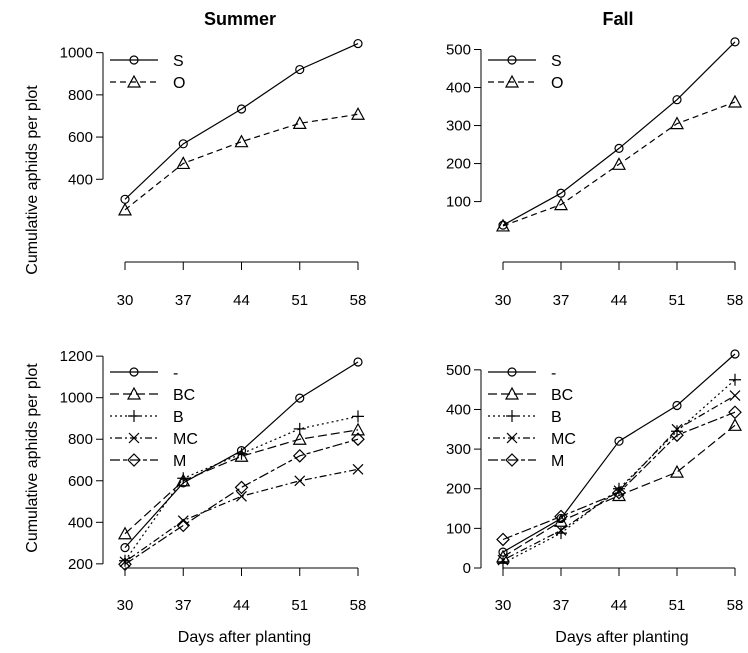  What do you see at coordinates (617, 19) in the screenshot?
I see `panel-title: Fall` at bounding box center [617, 19].